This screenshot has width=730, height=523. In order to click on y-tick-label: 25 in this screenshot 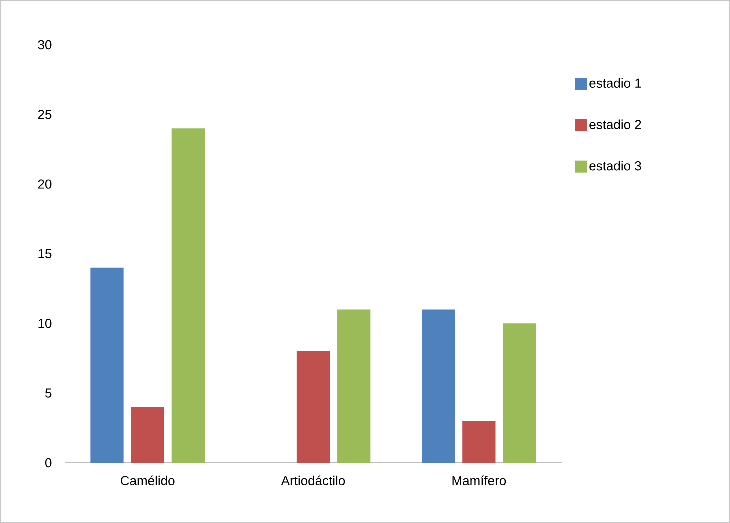, I will do `click(45, 115)`.